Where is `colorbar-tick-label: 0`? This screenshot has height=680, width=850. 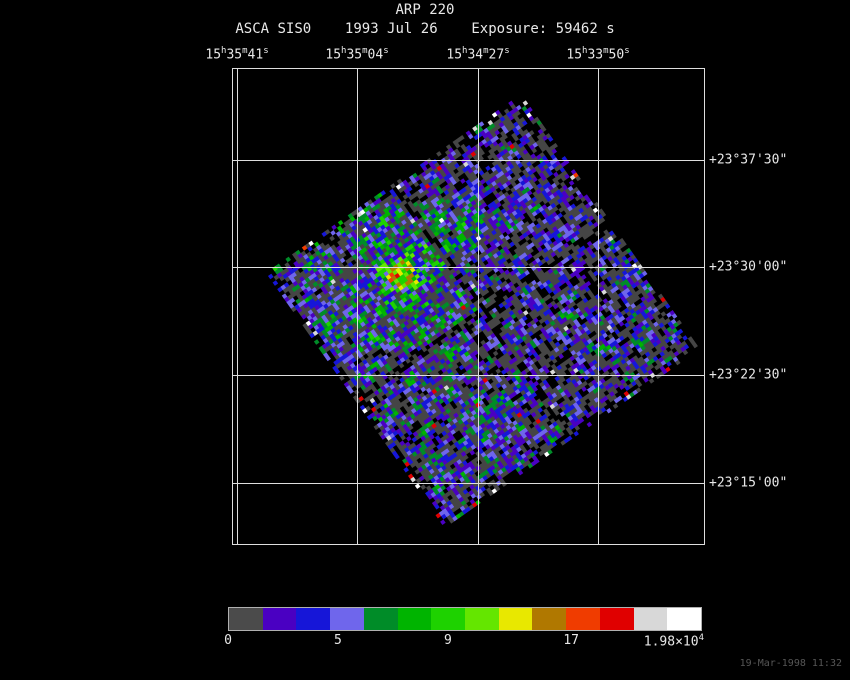 colorbar-tick-label: 0 is located at coordinates (228, 640).